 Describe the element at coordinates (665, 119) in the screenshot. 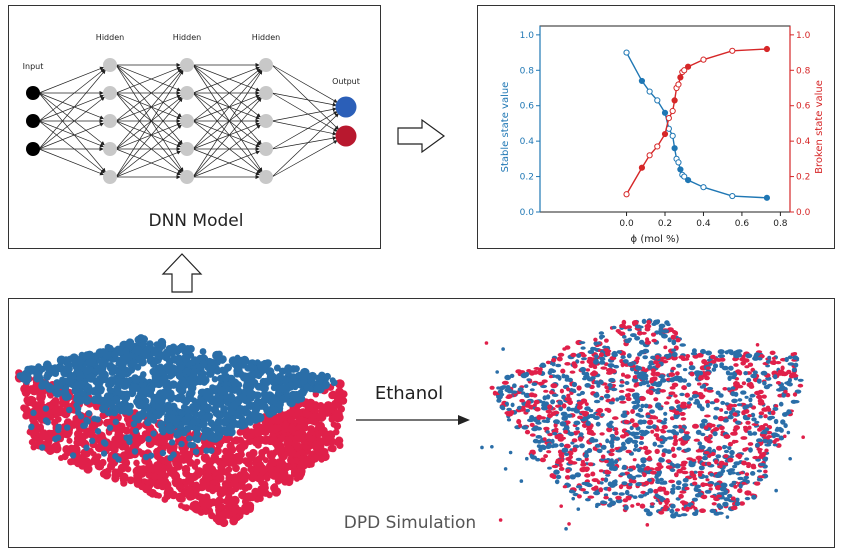

I see `plot-frame` at that location.